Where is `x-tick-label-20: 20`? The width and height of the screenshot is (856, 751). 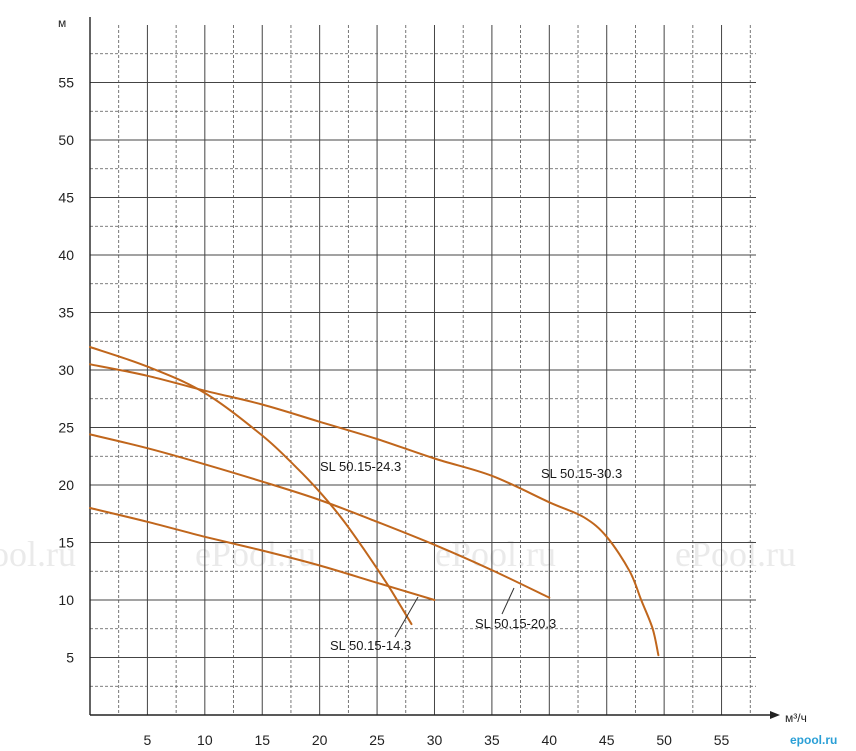 x-tick-label-20: 20 is located at coordinates (320, 740).